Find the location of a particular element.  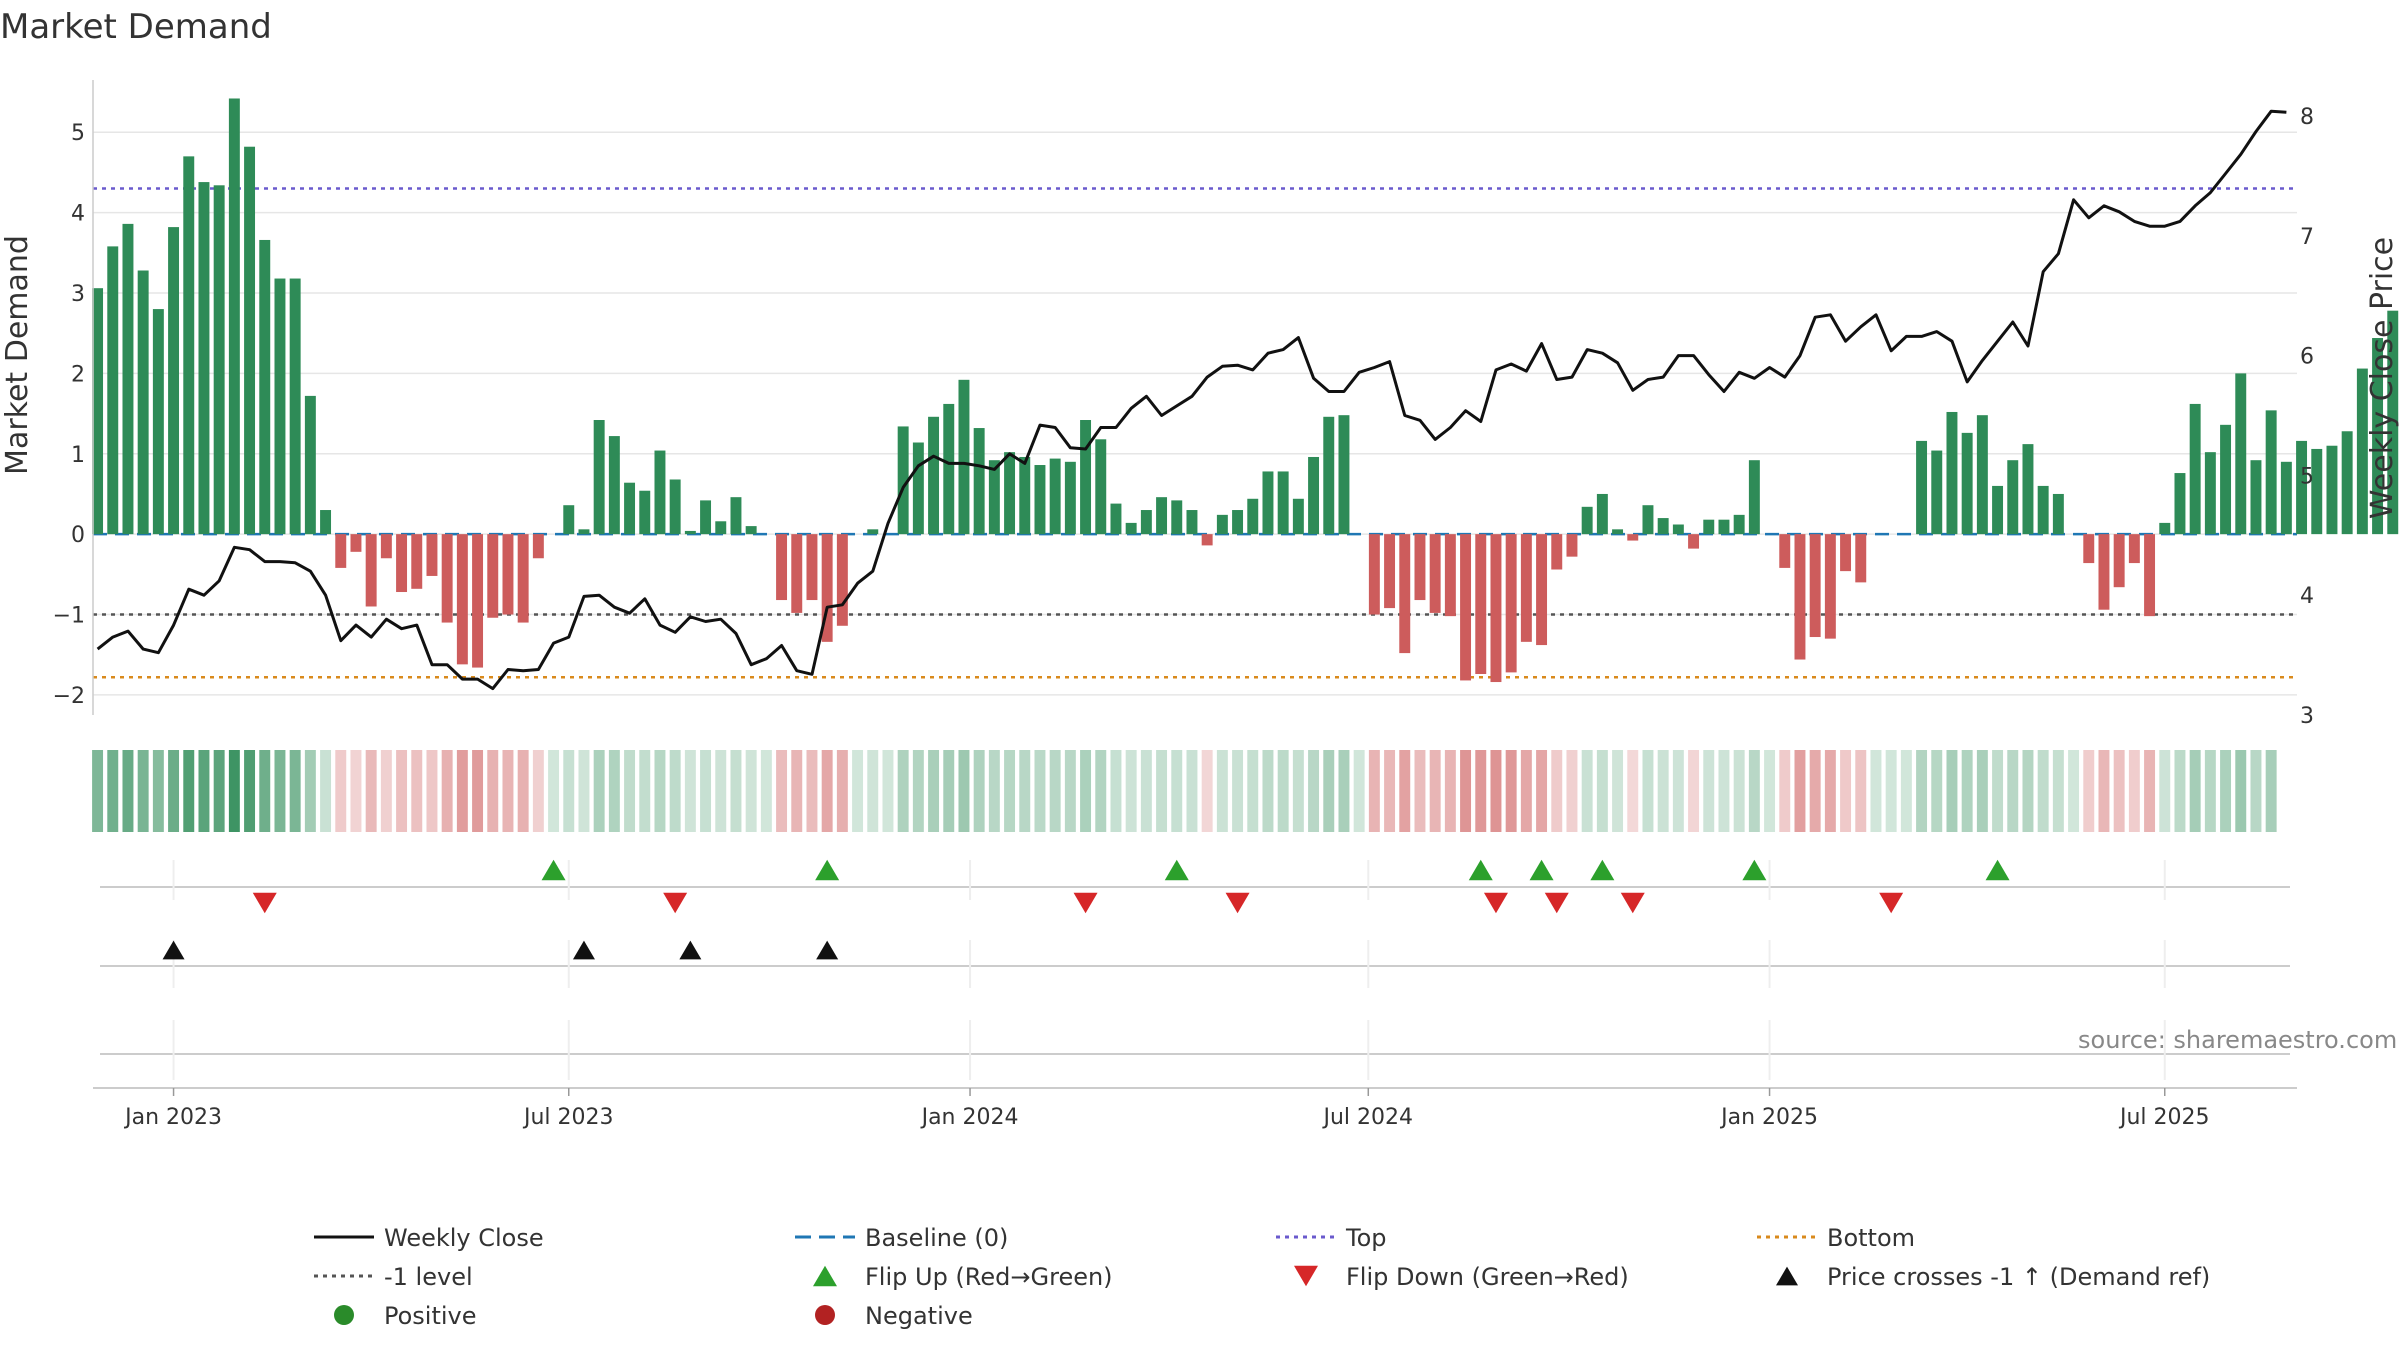

y-tick-left: 0 is located at coordinates (78, 535).